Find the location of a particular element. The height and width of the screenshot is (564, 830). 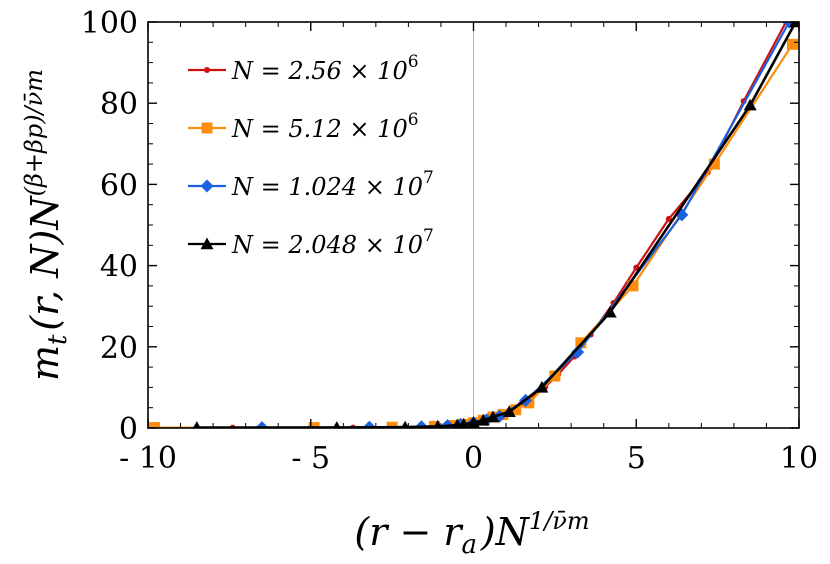

y-tick-label: 100 is located at coordinates (109, 23).